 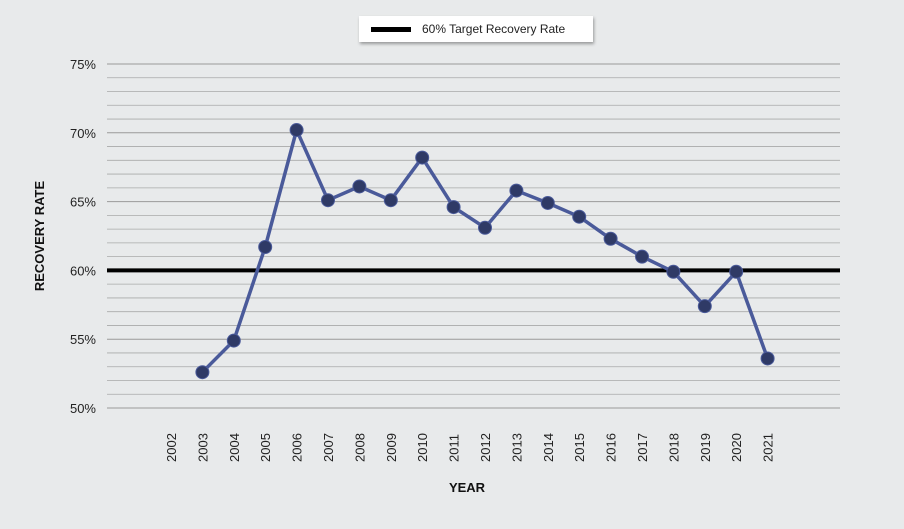 I want to click on legend-label-target: 60% Target Recovery Rate, so click(x=494, y=29).